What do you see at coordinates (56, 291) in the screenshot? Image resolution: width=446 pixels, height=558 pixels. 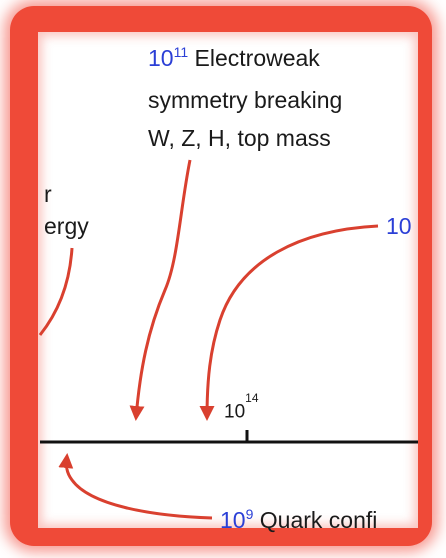 I see `left-label-arrow` at bounding box center [56, 291].